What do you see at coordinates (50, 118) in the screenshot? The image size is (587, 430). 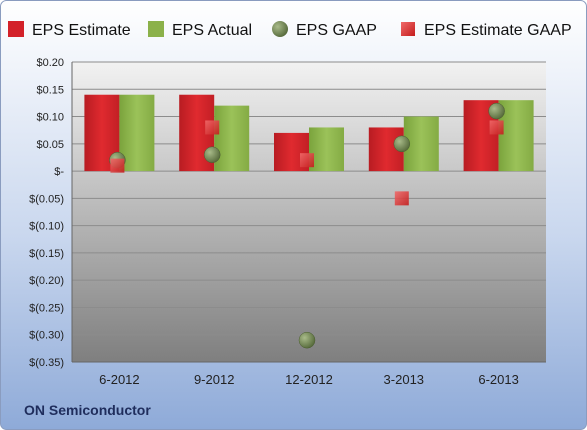 I see `y-tick-label: $0.10` at bounding box center [50, 118].